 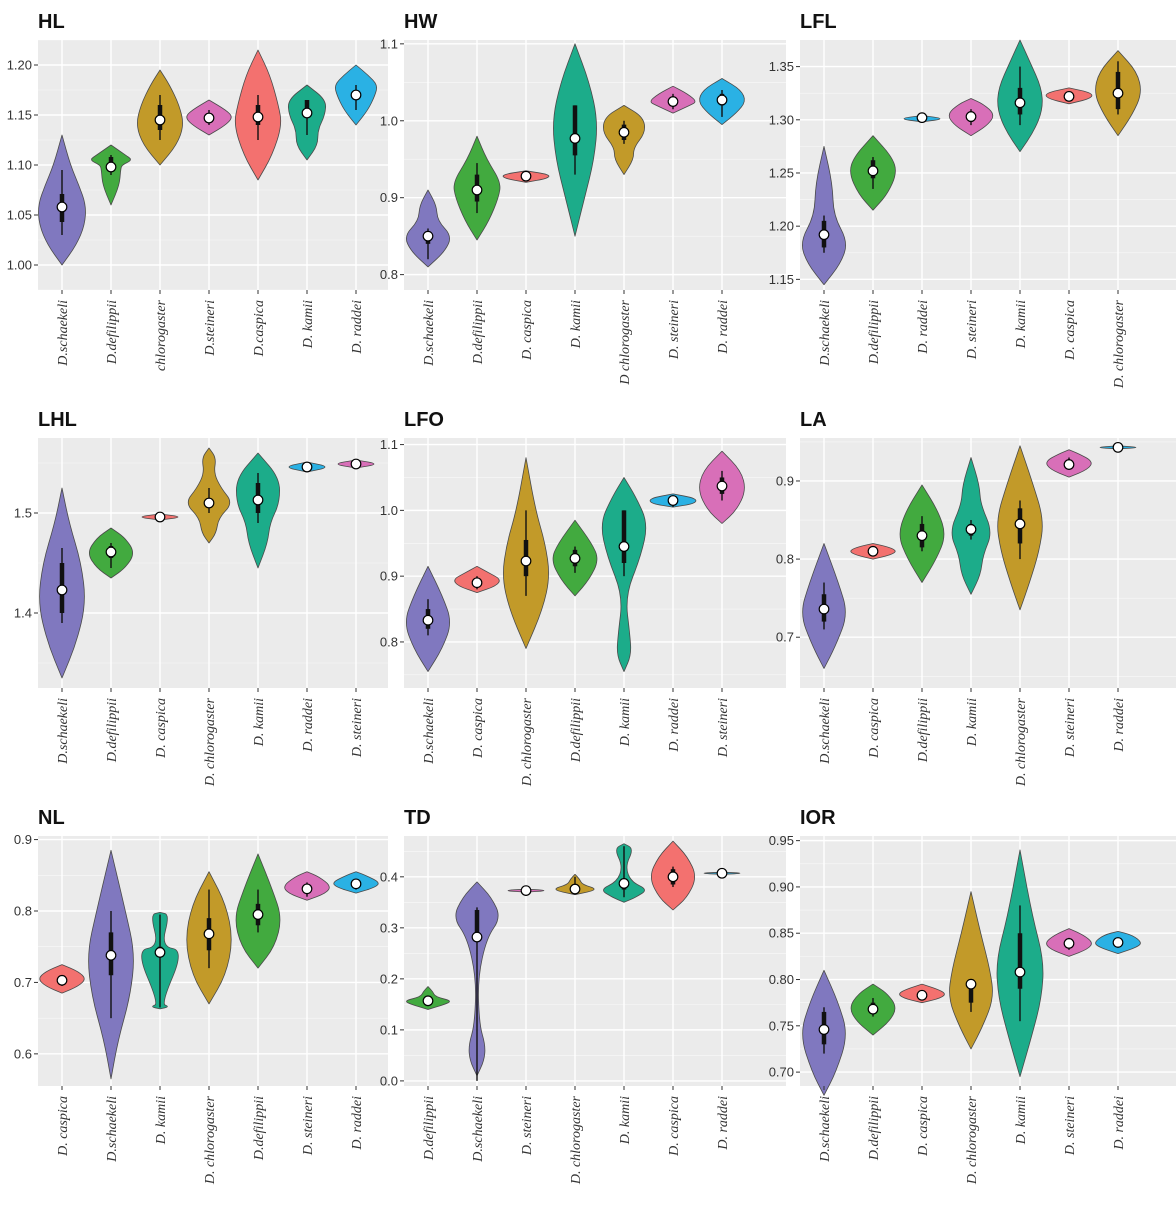 What do you see at coordinates (210, 1140) in the screenshot?
I see `x-tick-label: D. chlorogaster` at bounding box center [210, 1140].